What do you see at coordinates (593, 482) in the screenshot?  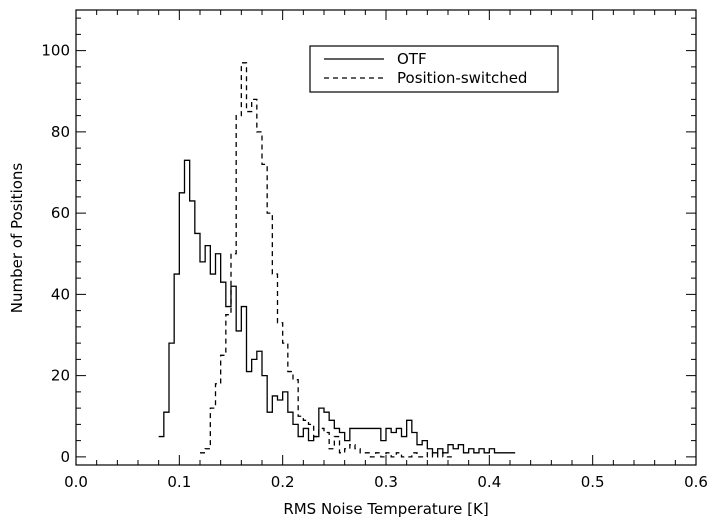 I see `x-tick-label: 0.5` at bounding box center [593, 482].